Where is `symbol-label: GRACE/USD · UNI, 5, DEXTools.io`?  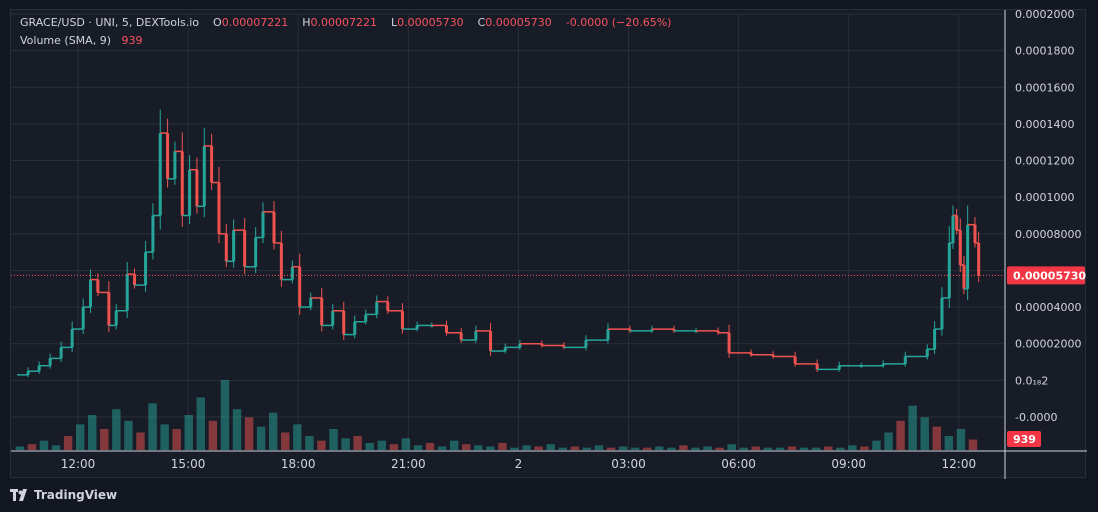 symbol-label: GRACE/USD · UNI, 5, DEXTools.io is located at coordinates (110, 22).